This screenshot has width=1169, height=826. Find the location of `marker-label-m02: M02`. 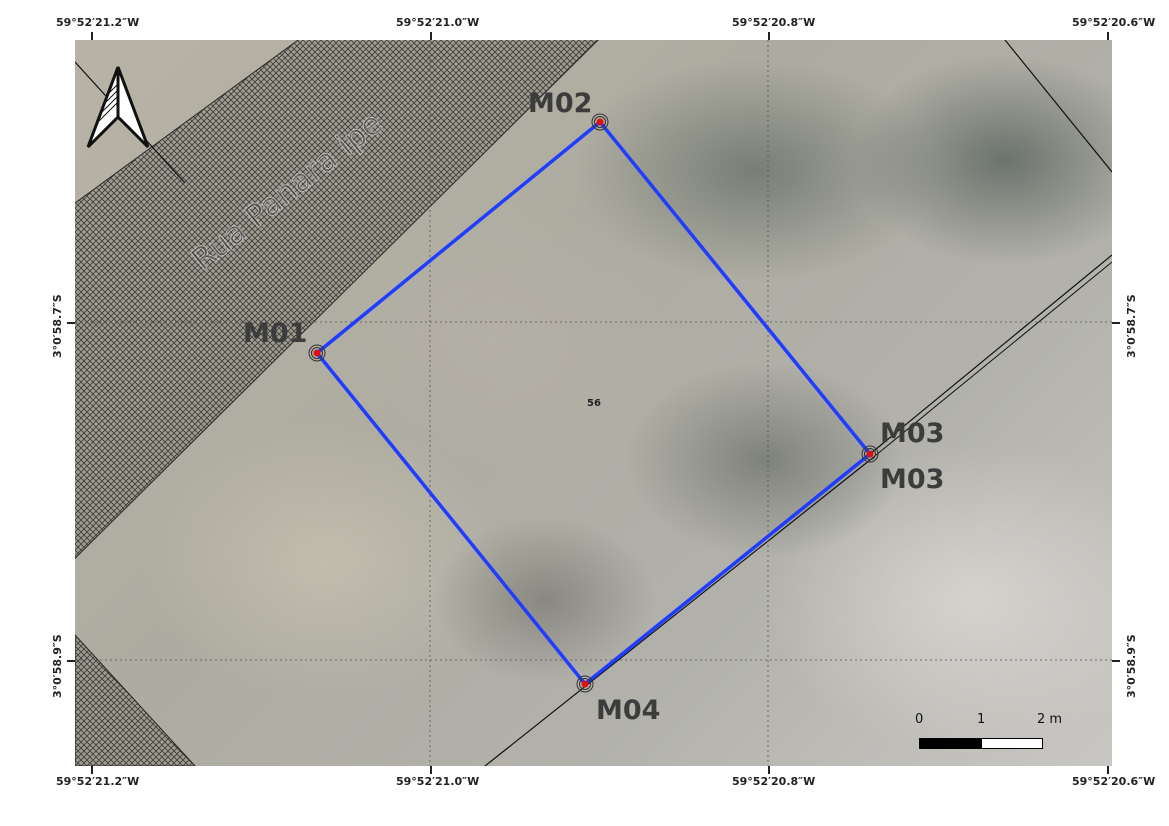

marker-label-m02: M02 is located at coordinates (560, 103).